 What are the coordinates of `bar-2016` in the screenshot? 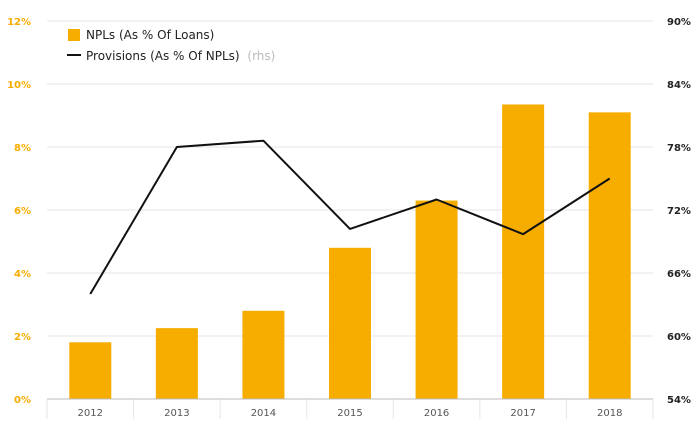 It's located at (436, 299).